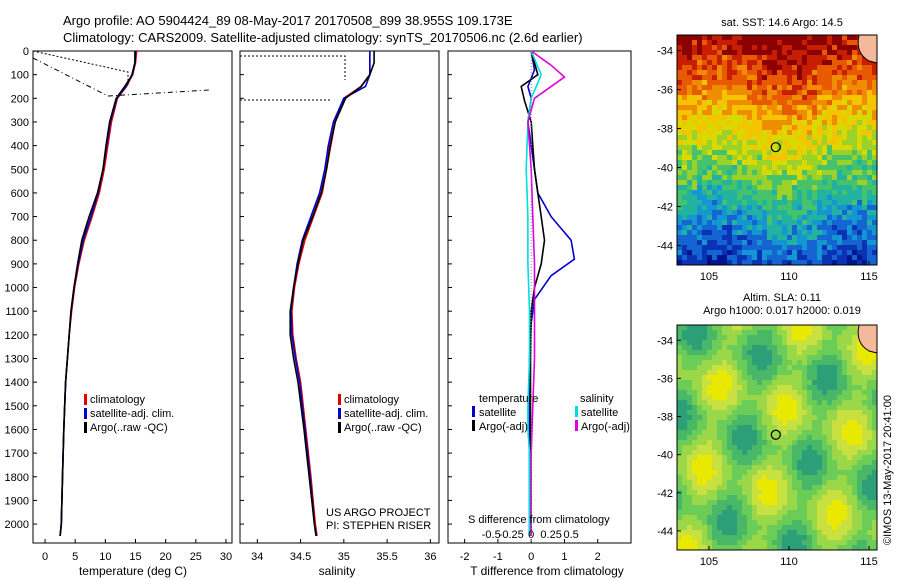  Describe the element at coordinates (121, 77) in the screenshot. I see `qc-envelope` at that location.